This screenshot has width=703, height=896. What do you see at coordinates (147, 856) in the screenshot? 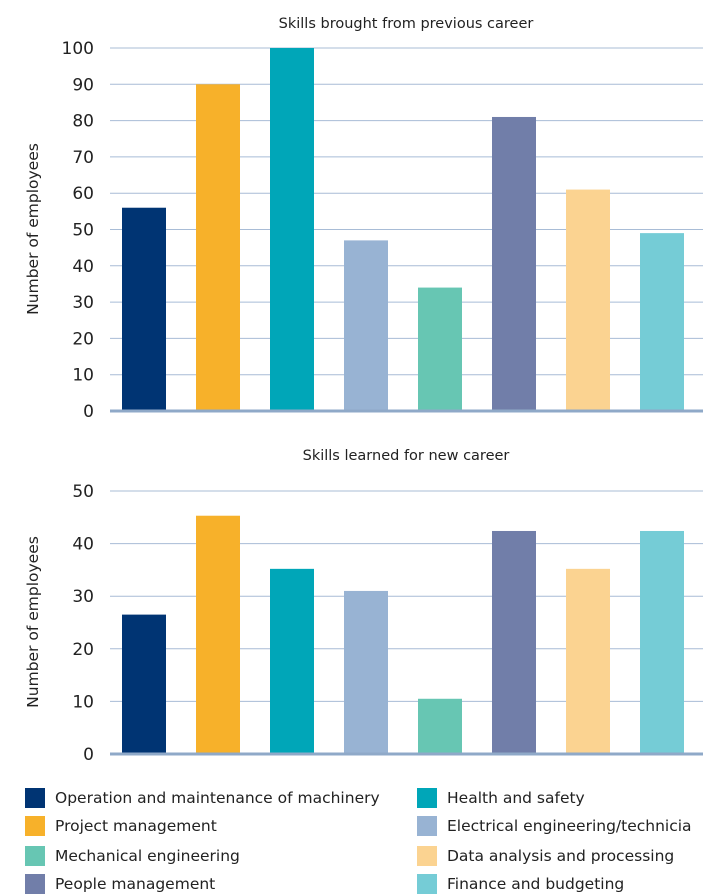
I see `legend-label: Mechanical engineering` at bounding box center [147, 856].